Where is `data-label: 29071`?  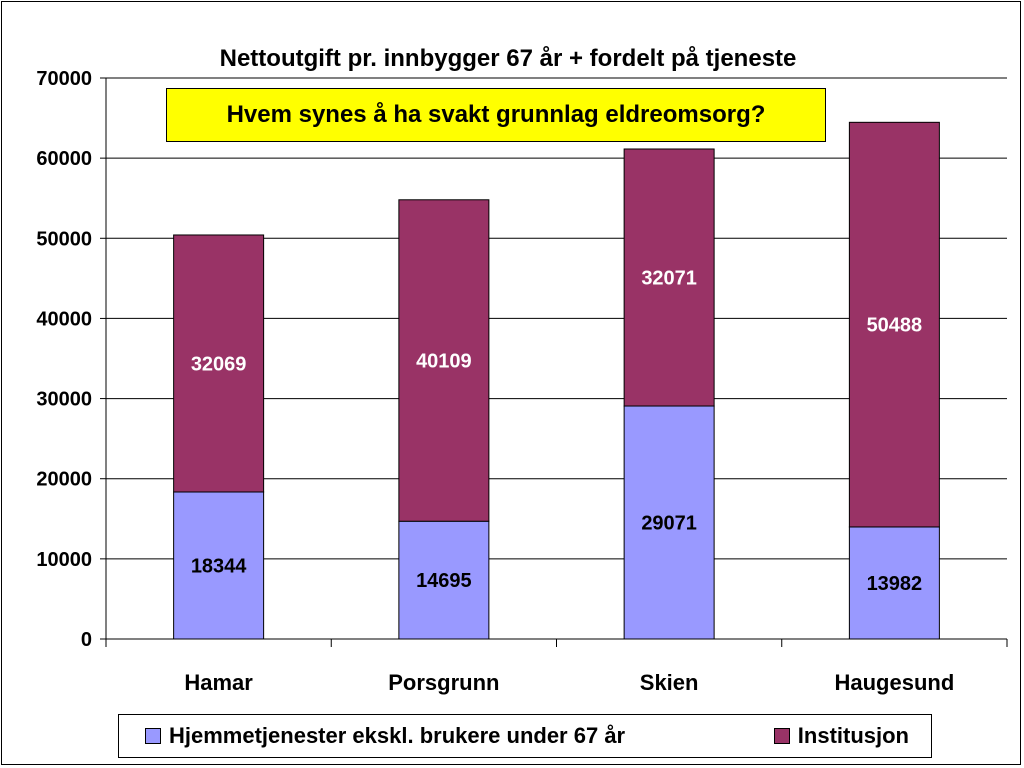
data-label: 29071 is located at coordinates (669, 524).